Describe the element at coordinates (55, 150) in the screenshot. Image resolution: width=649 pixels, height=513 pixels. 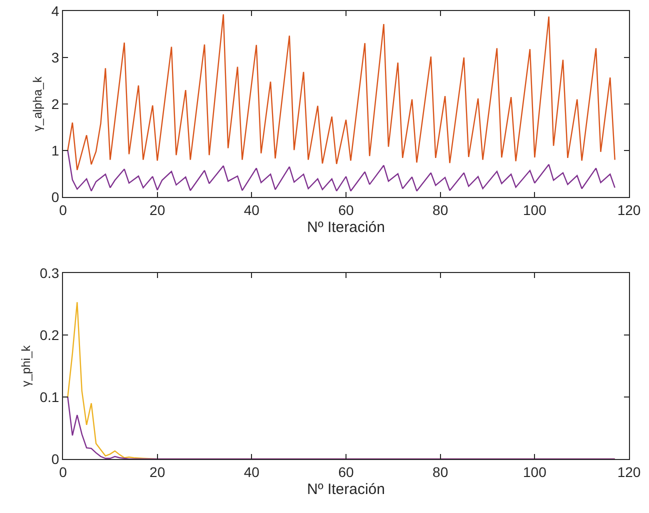
I see `y-tick-label: 1` at that location.